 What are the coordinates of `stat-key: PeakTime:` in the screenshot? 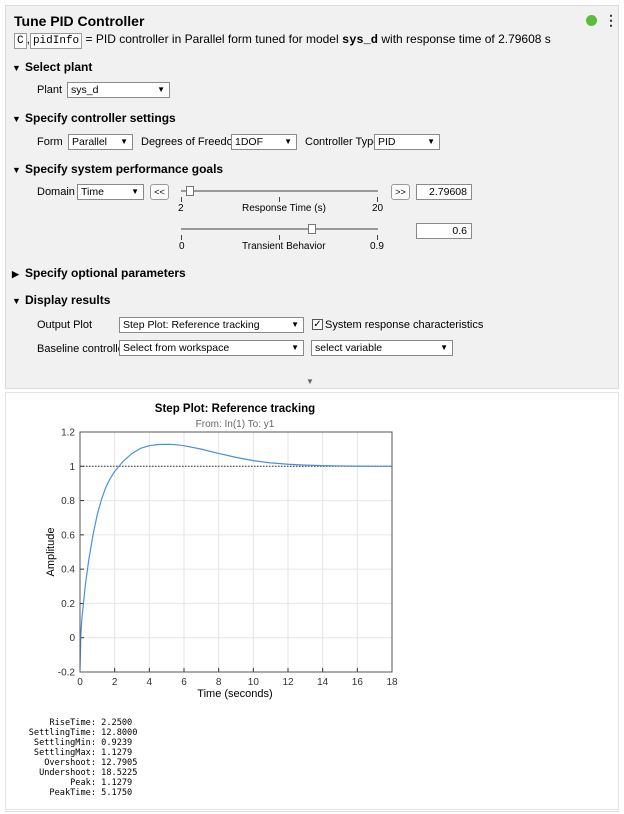 It's located at (72, 793).